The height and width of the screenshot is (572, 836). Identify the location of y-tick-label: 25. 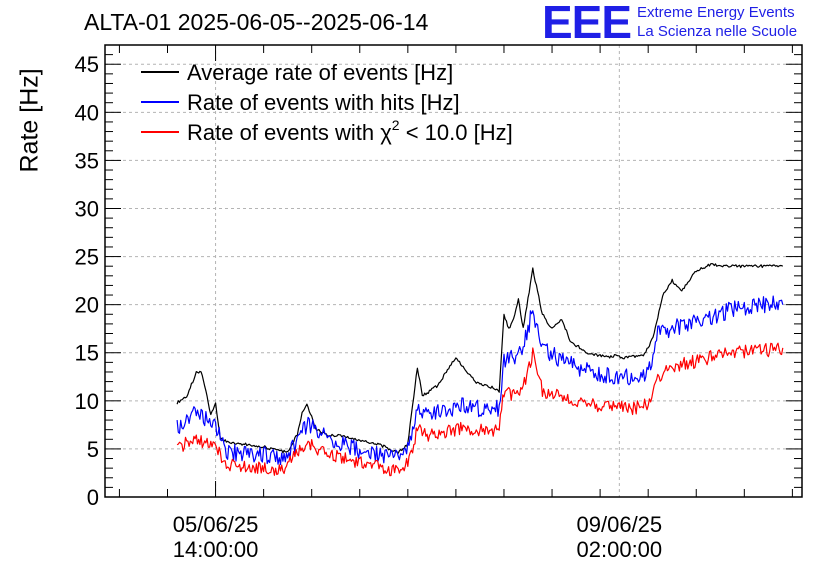
(87, 257).